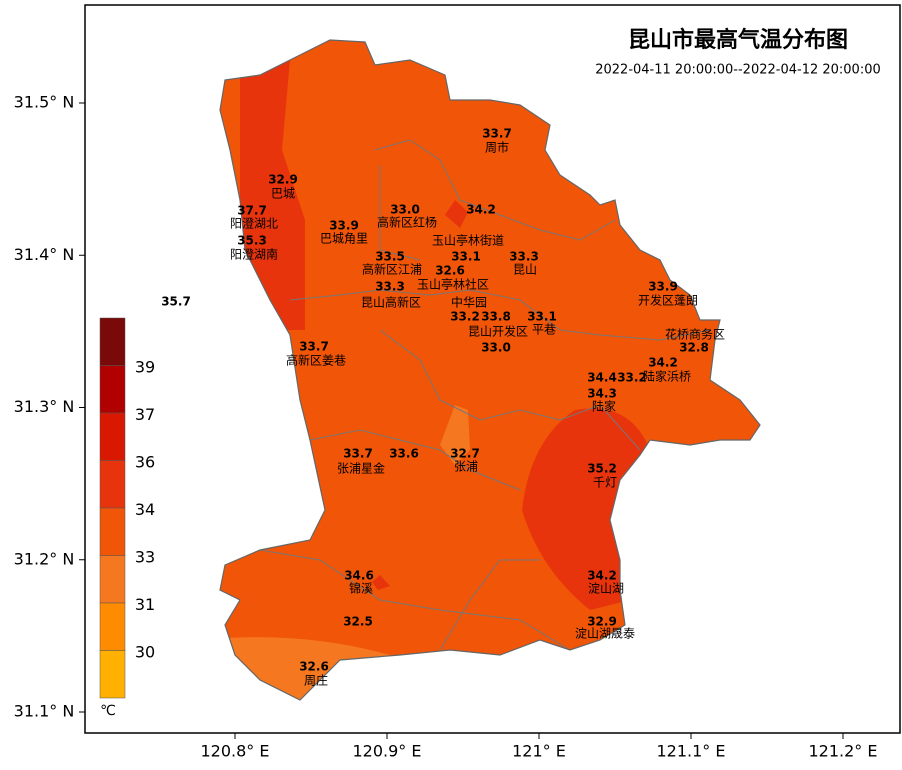 Image resolution: width=902 pixels, height=770 pixels. What do you see at coordinates (695, 334) in the screenshot?
I see `station-name: 花桥商务区` at bounding box center [695, 334].